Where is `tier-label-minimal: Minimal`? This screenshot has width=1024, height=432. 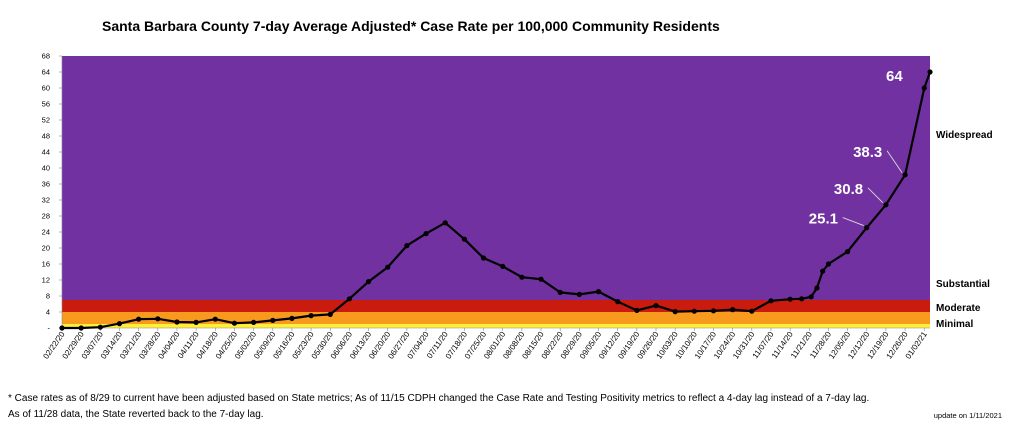
tier-label-minimal: Minimal is located at coordinates (954, 324).